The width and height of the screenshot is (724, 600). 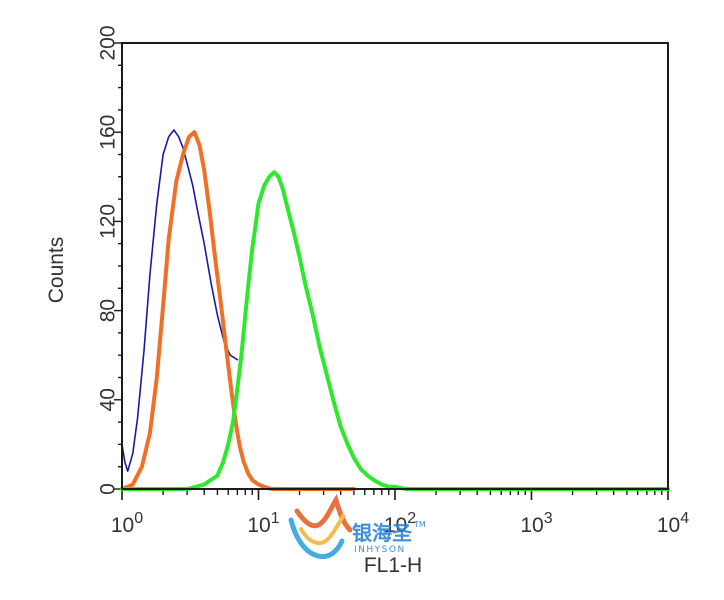 I want to click on watermark-brand-en: INHYSON, so click(x=380, y=550).